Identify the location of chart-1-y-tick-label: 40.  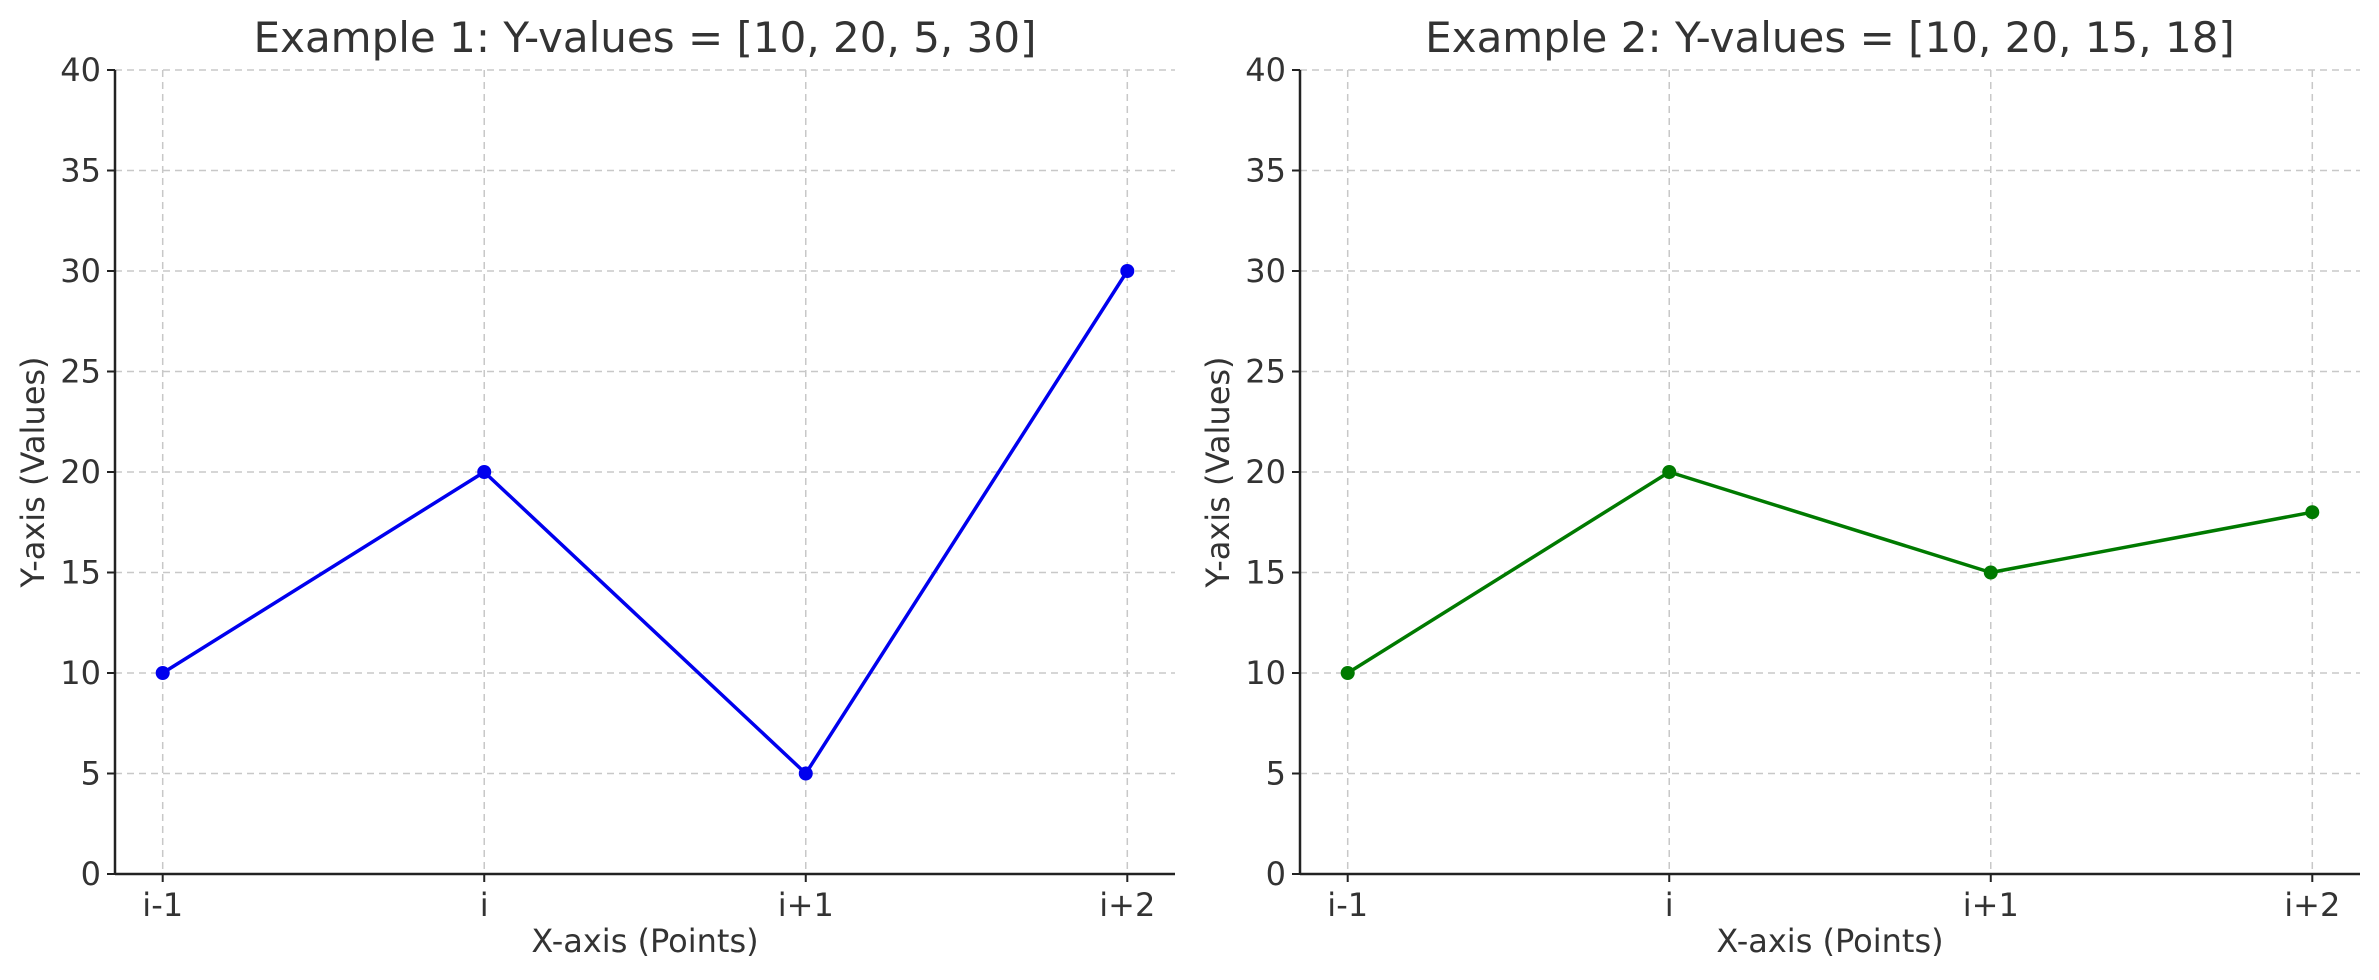
(80, 70).